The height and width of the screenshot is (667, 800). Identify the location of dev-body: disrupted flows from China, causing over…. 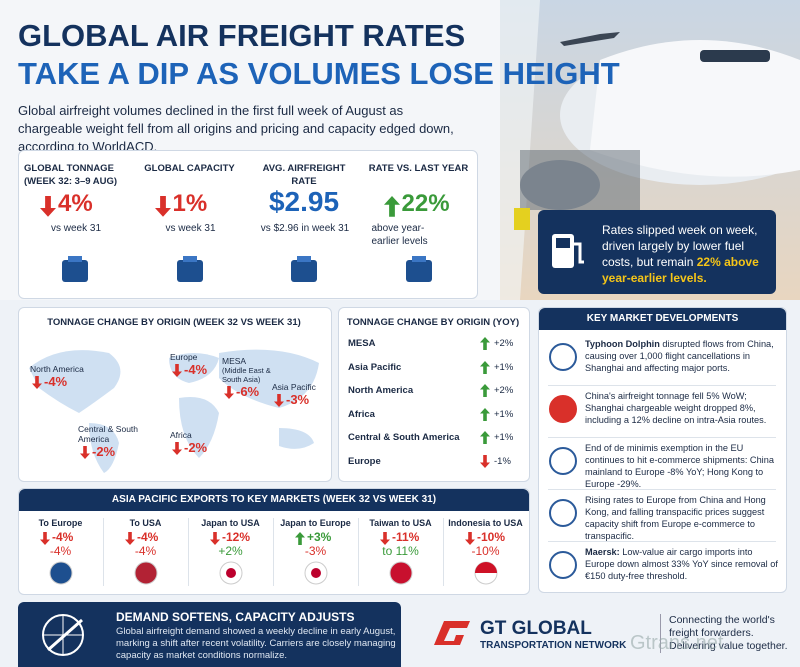
(679, 356).